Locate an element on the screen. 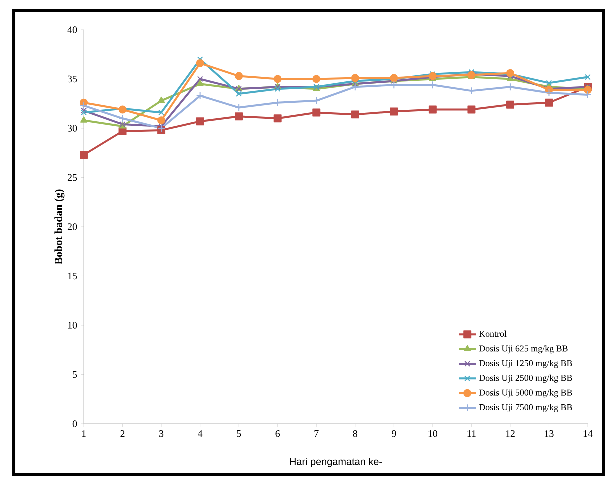 This screenshot has height=503, width=610. y-tick-label: 35 is located at coordinates (73, 79).